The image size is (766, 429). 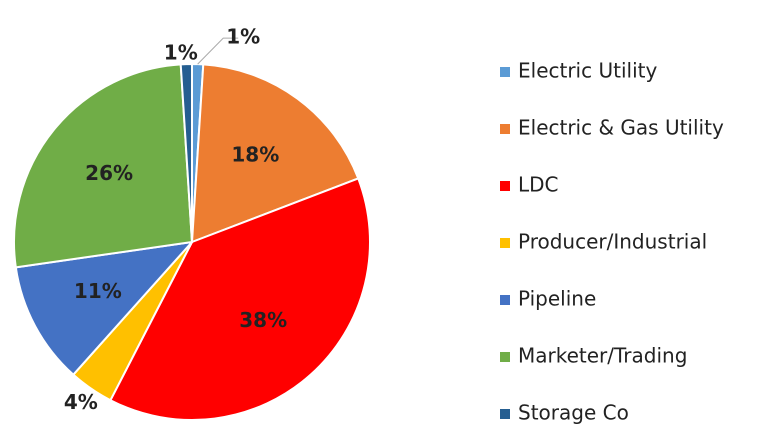 I want to click on legend-label: Electric & Gas Utility, so click(x=621, y=128).